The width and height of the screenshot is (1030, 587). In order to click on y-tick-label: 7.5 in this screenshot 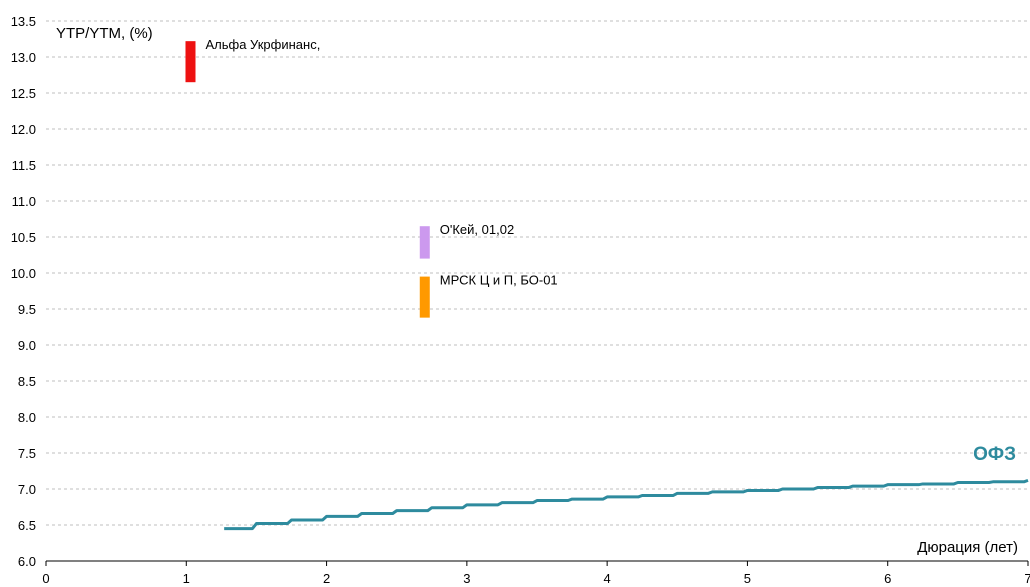, I will do `click(27, 453)`.